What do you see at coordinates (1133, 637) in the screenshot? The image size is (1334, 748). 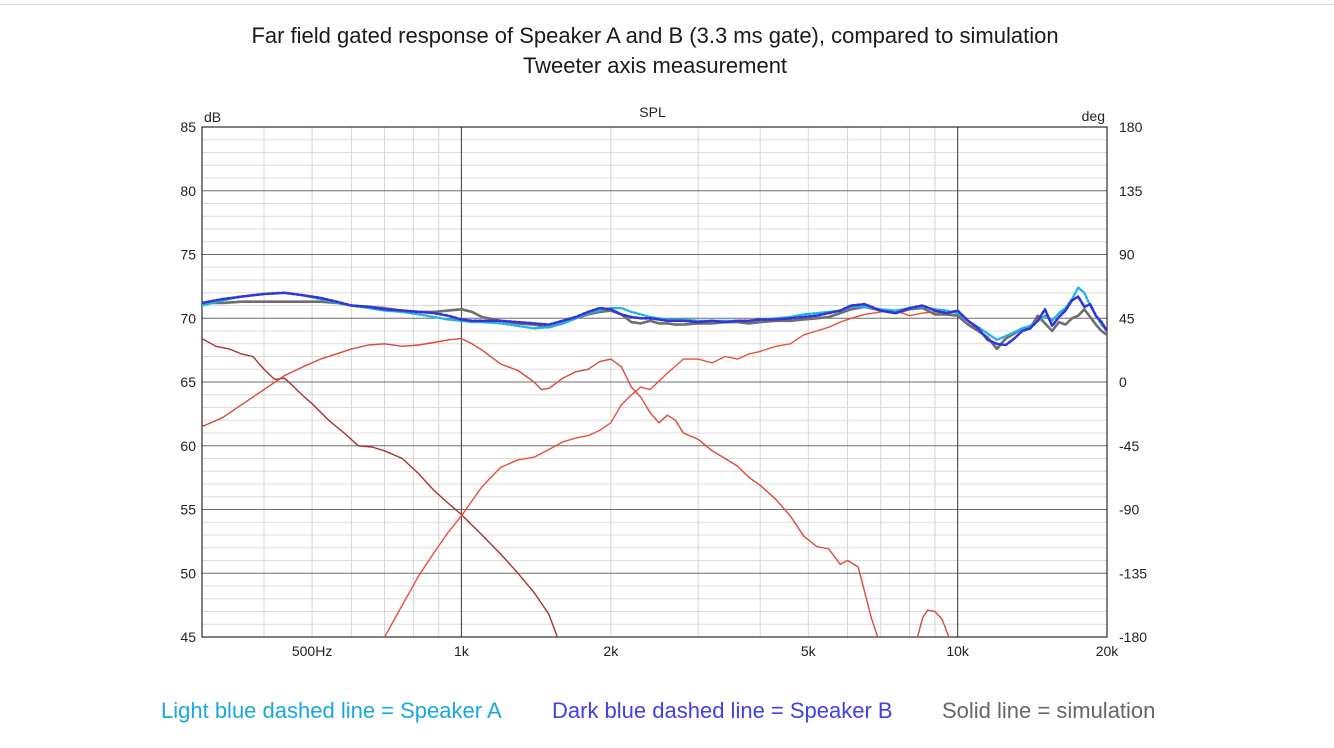 I see `y2-tick-label: -180` at bounding box center [1133, 637].